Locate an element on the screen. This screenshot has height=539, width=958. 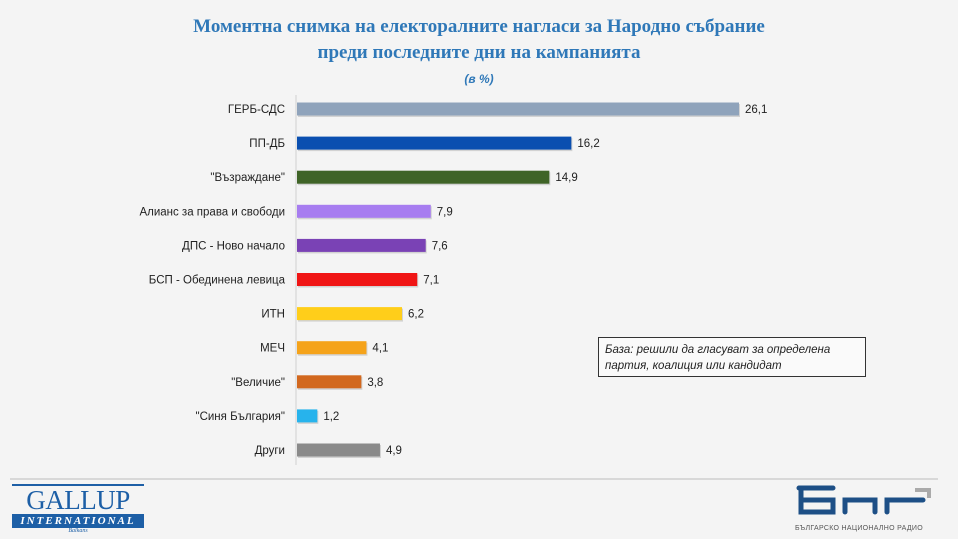
category-label: ГЕРБ-СДС is located at coordinates (256, 110).